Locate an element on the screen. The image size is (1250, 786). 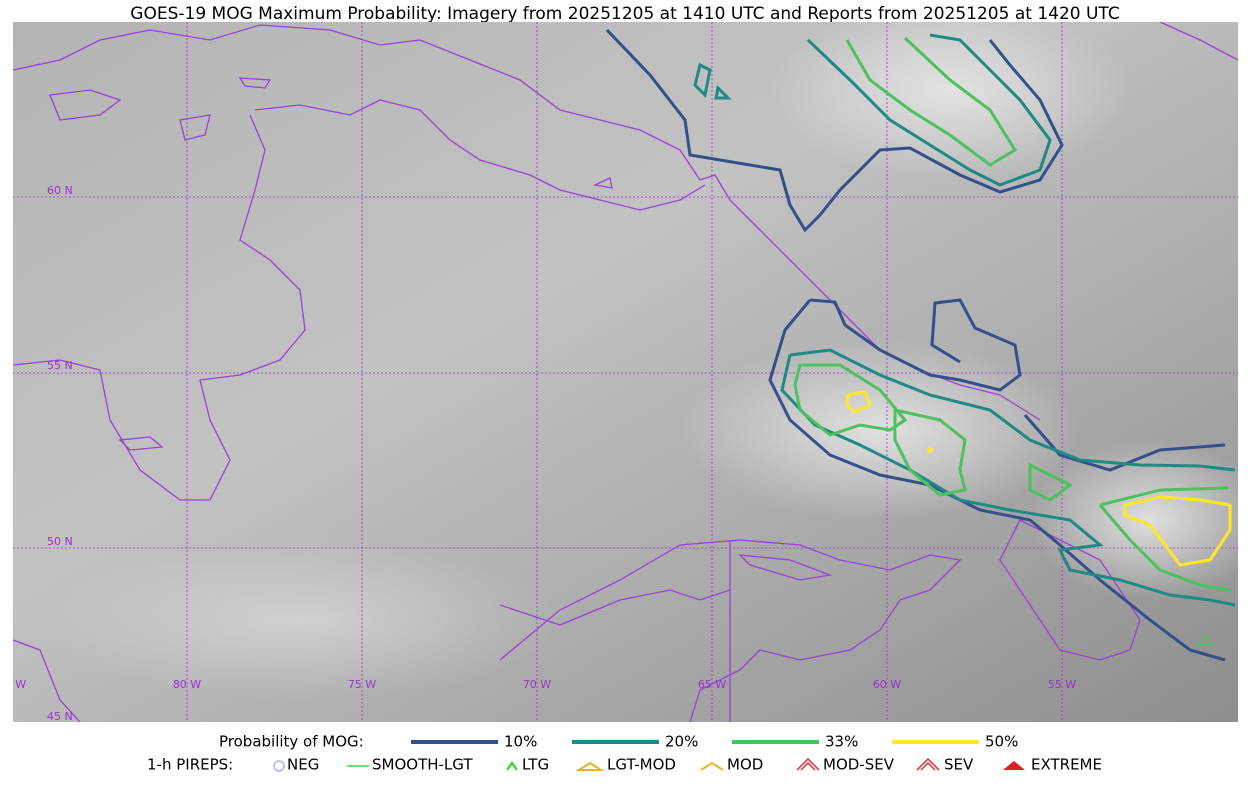
lon-label: 75 W is located at coordinates (362, 684).